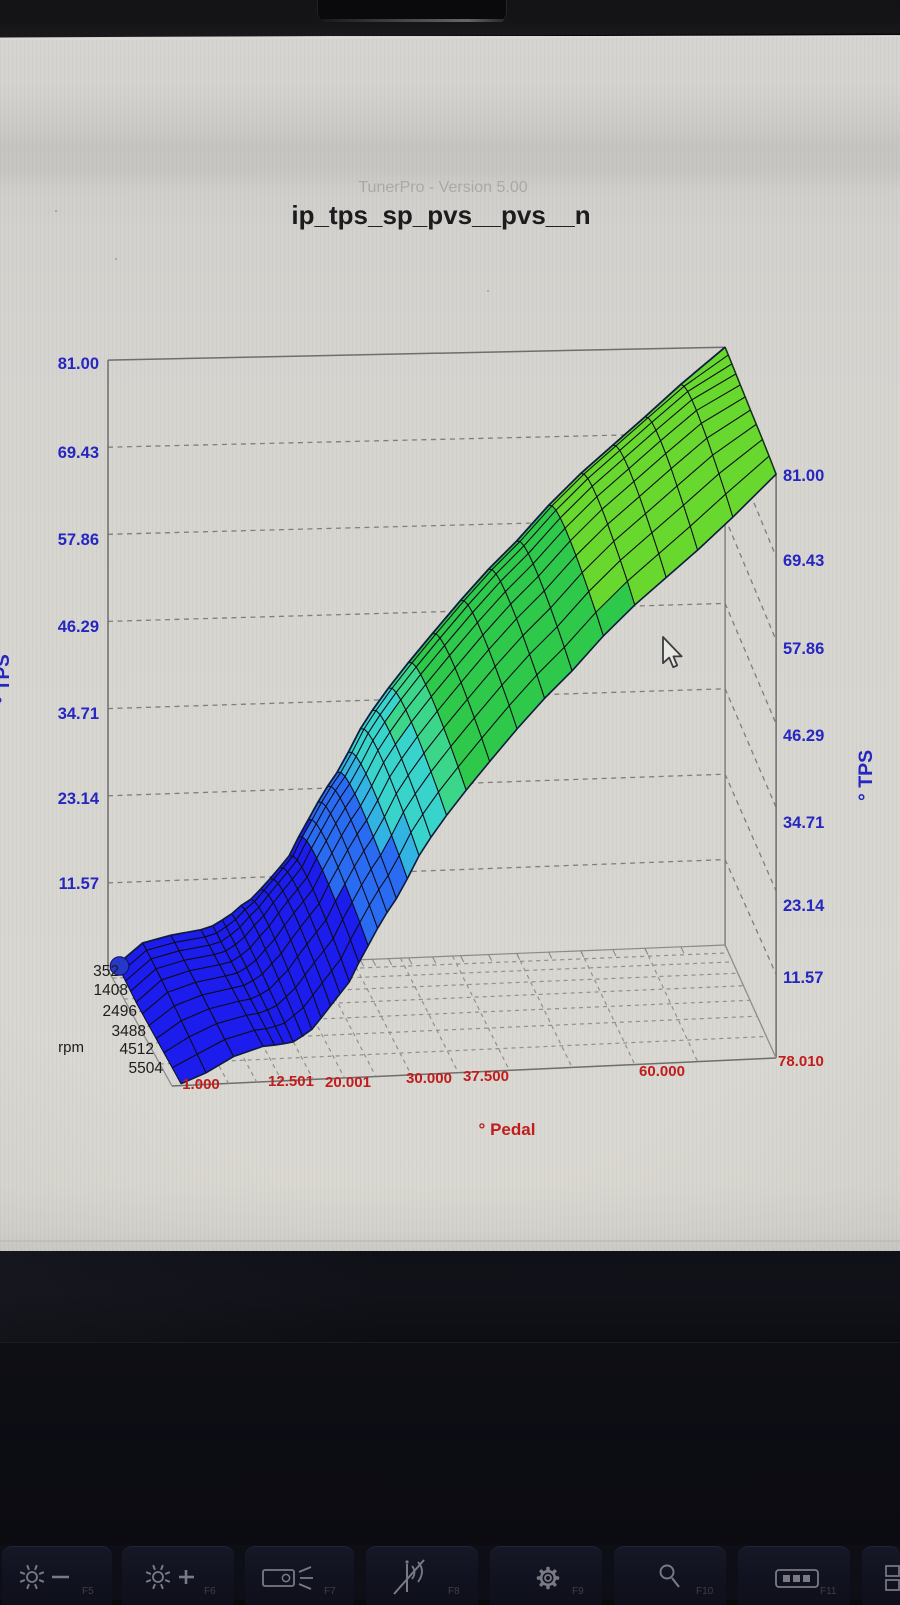 Image resolution: width=900 pixels, height=1605 pixels. Describe the element at coordinates (429, 1078) in the screenshot. I see `svg-text: 30.000` at that location.